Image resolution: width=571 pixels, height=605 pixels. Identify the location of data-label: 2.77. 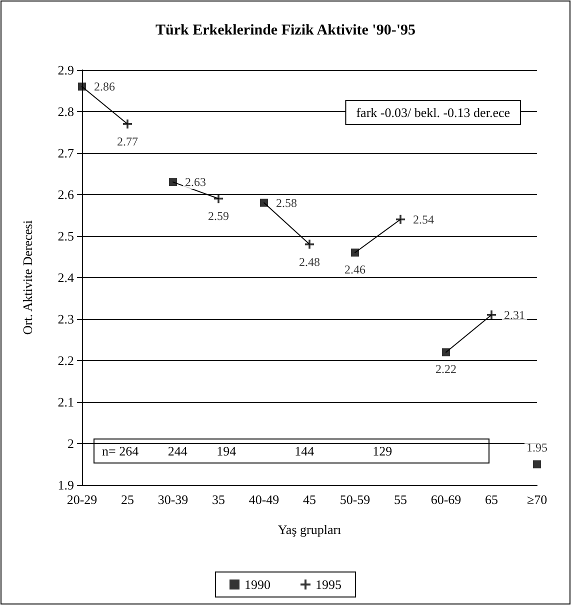
(127, 141).